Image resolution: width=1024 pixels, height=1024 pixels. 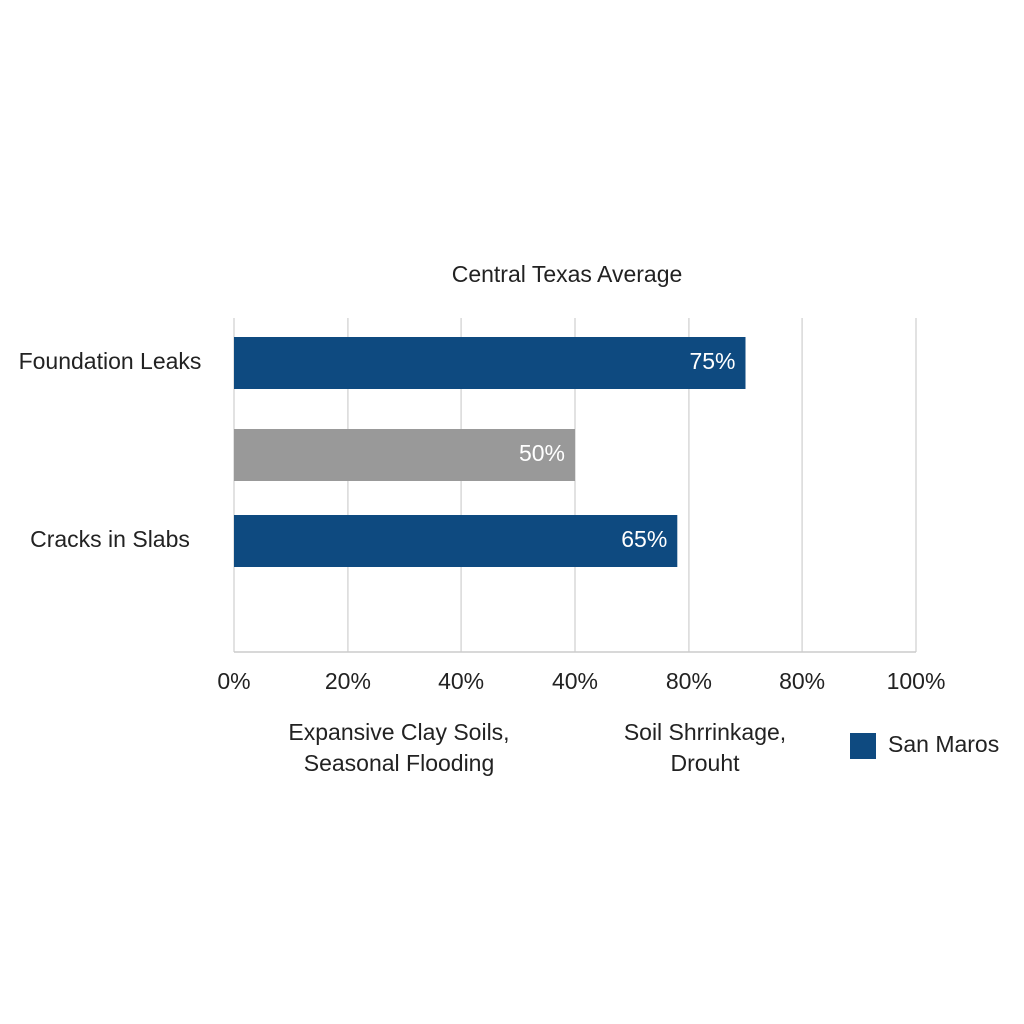 I want to click on data-label: 75%, so click(x=712, y=361).